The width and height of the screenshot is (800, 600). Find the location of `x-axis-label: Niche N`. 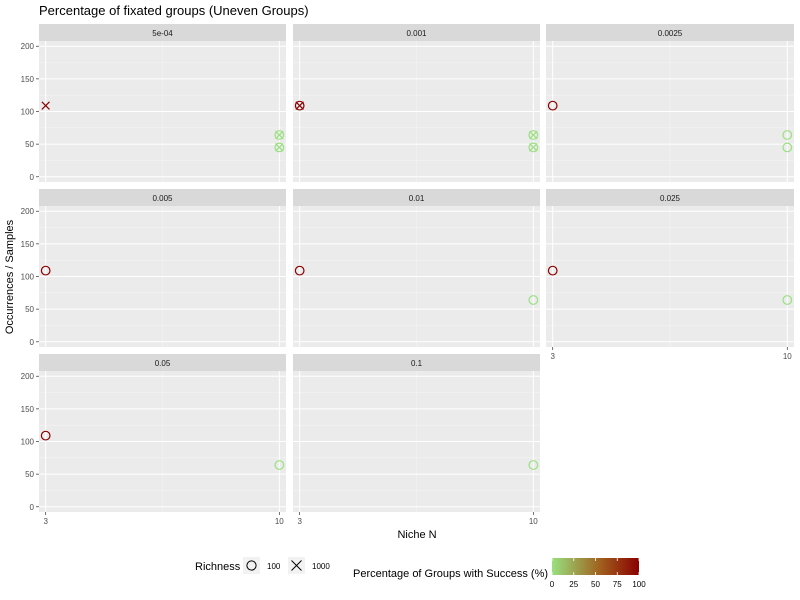

x-axis-label: Niche N is located at coordinates (416, 535).